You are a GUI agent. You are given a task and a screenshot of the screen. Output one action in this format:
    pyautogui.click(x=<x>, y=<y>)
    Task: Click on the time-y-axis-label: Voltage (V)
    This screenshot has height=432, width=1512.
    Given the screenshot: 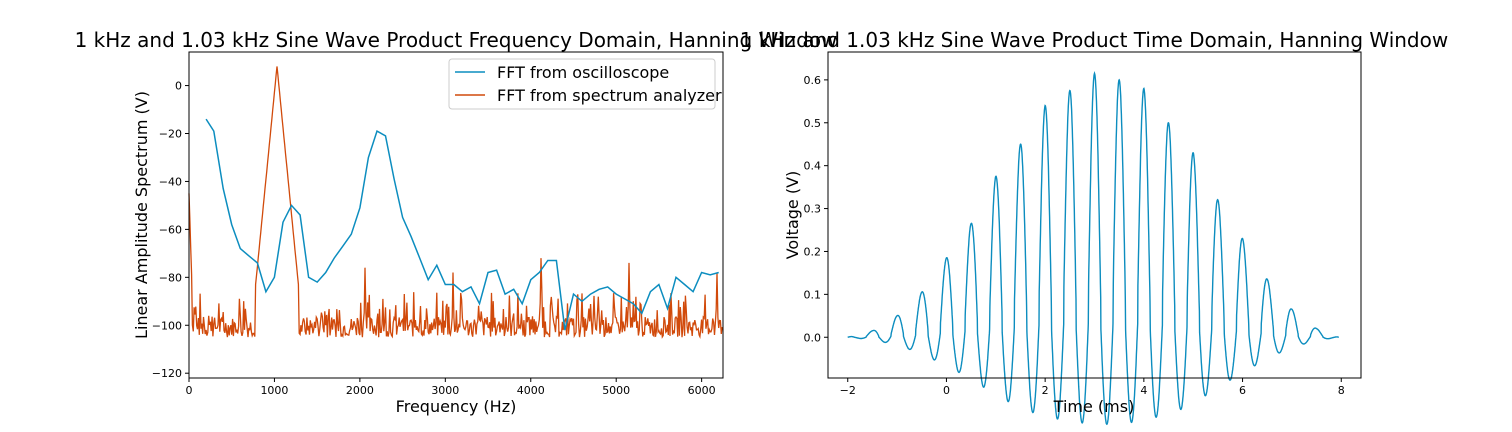 What is the action you would take?
    pyautogui.click(x=792, y=215)
    